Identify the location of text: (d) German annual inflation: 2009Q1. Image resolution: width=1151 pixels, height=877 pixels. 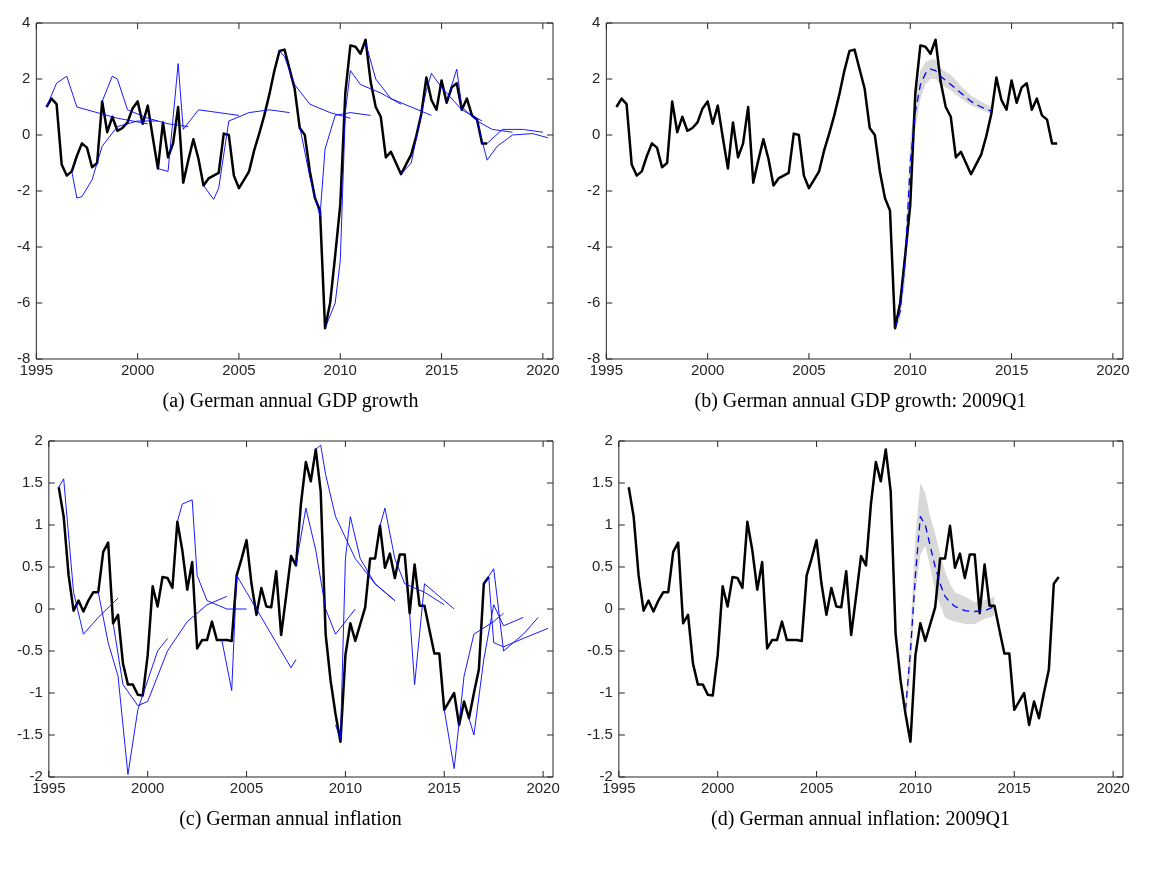
(860, 818).